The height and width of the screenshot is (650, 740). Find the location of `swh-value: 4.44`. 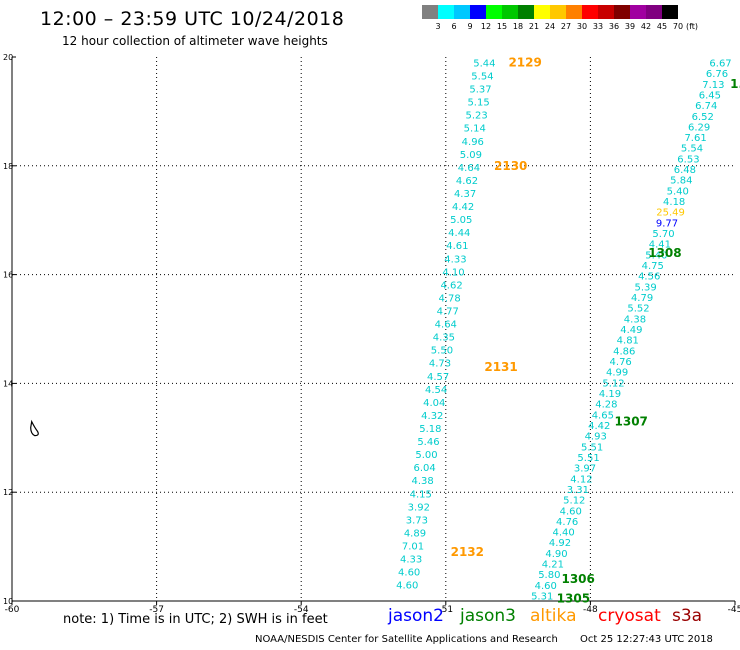

swh-value: 4.44 is located at coordinates (459, 233).